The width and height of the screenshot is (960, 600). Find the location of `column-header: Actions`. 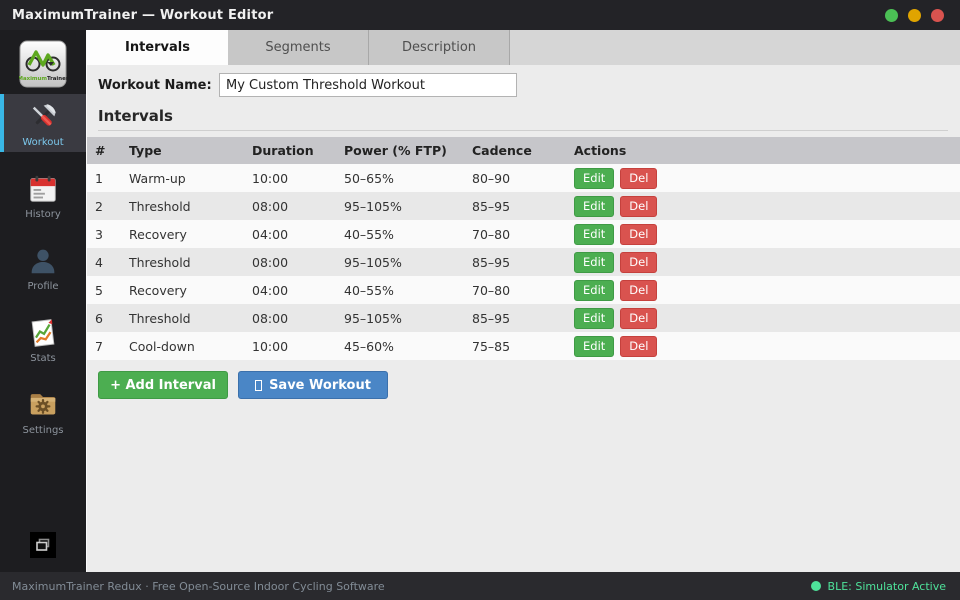

column-header: Actions is located at coordinates (763, 150).